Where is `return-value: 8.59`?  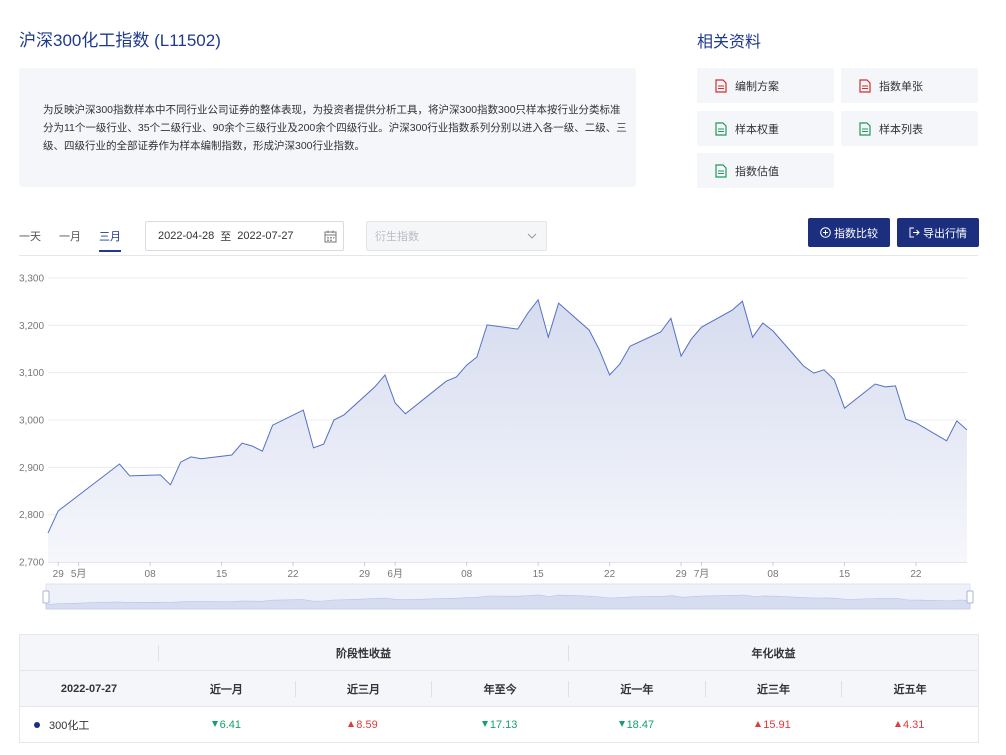
return-value: 8.59 is located at coordinates (363, 725).